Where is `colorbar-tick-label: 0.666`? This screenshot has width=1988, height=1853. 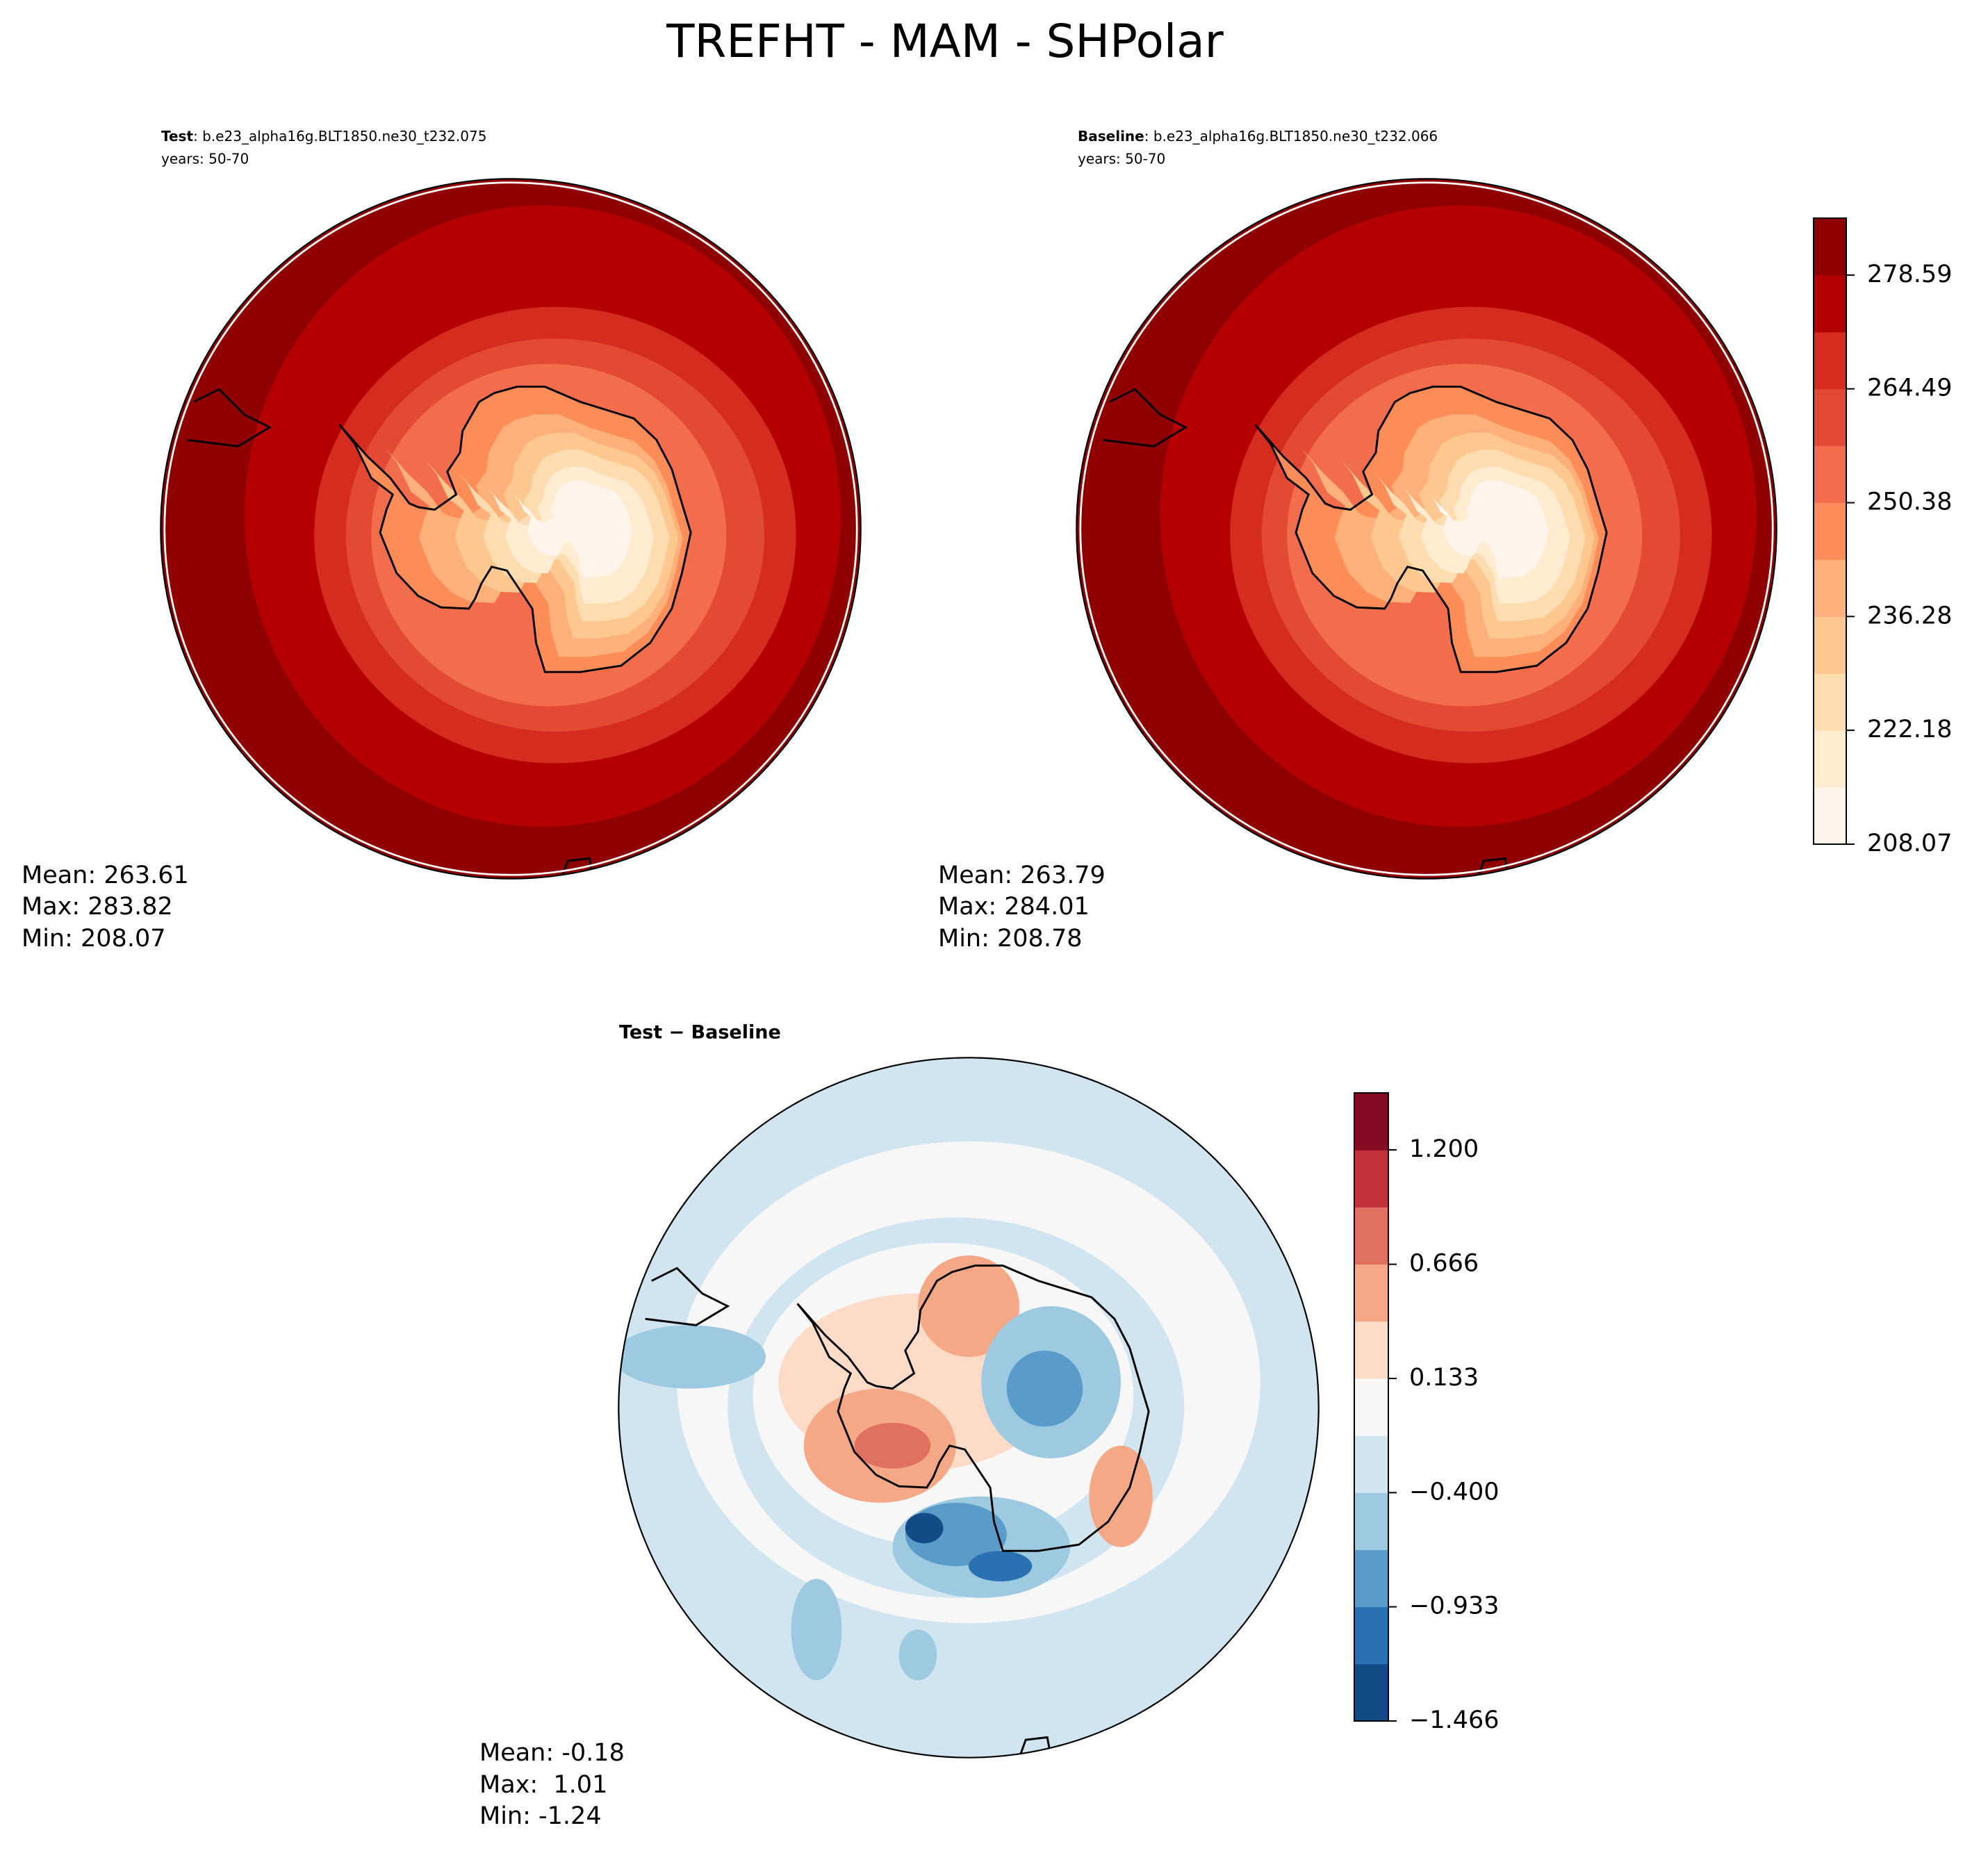
colorbar-tick-label: 0.666 is located at coordinates (1444, 1264).